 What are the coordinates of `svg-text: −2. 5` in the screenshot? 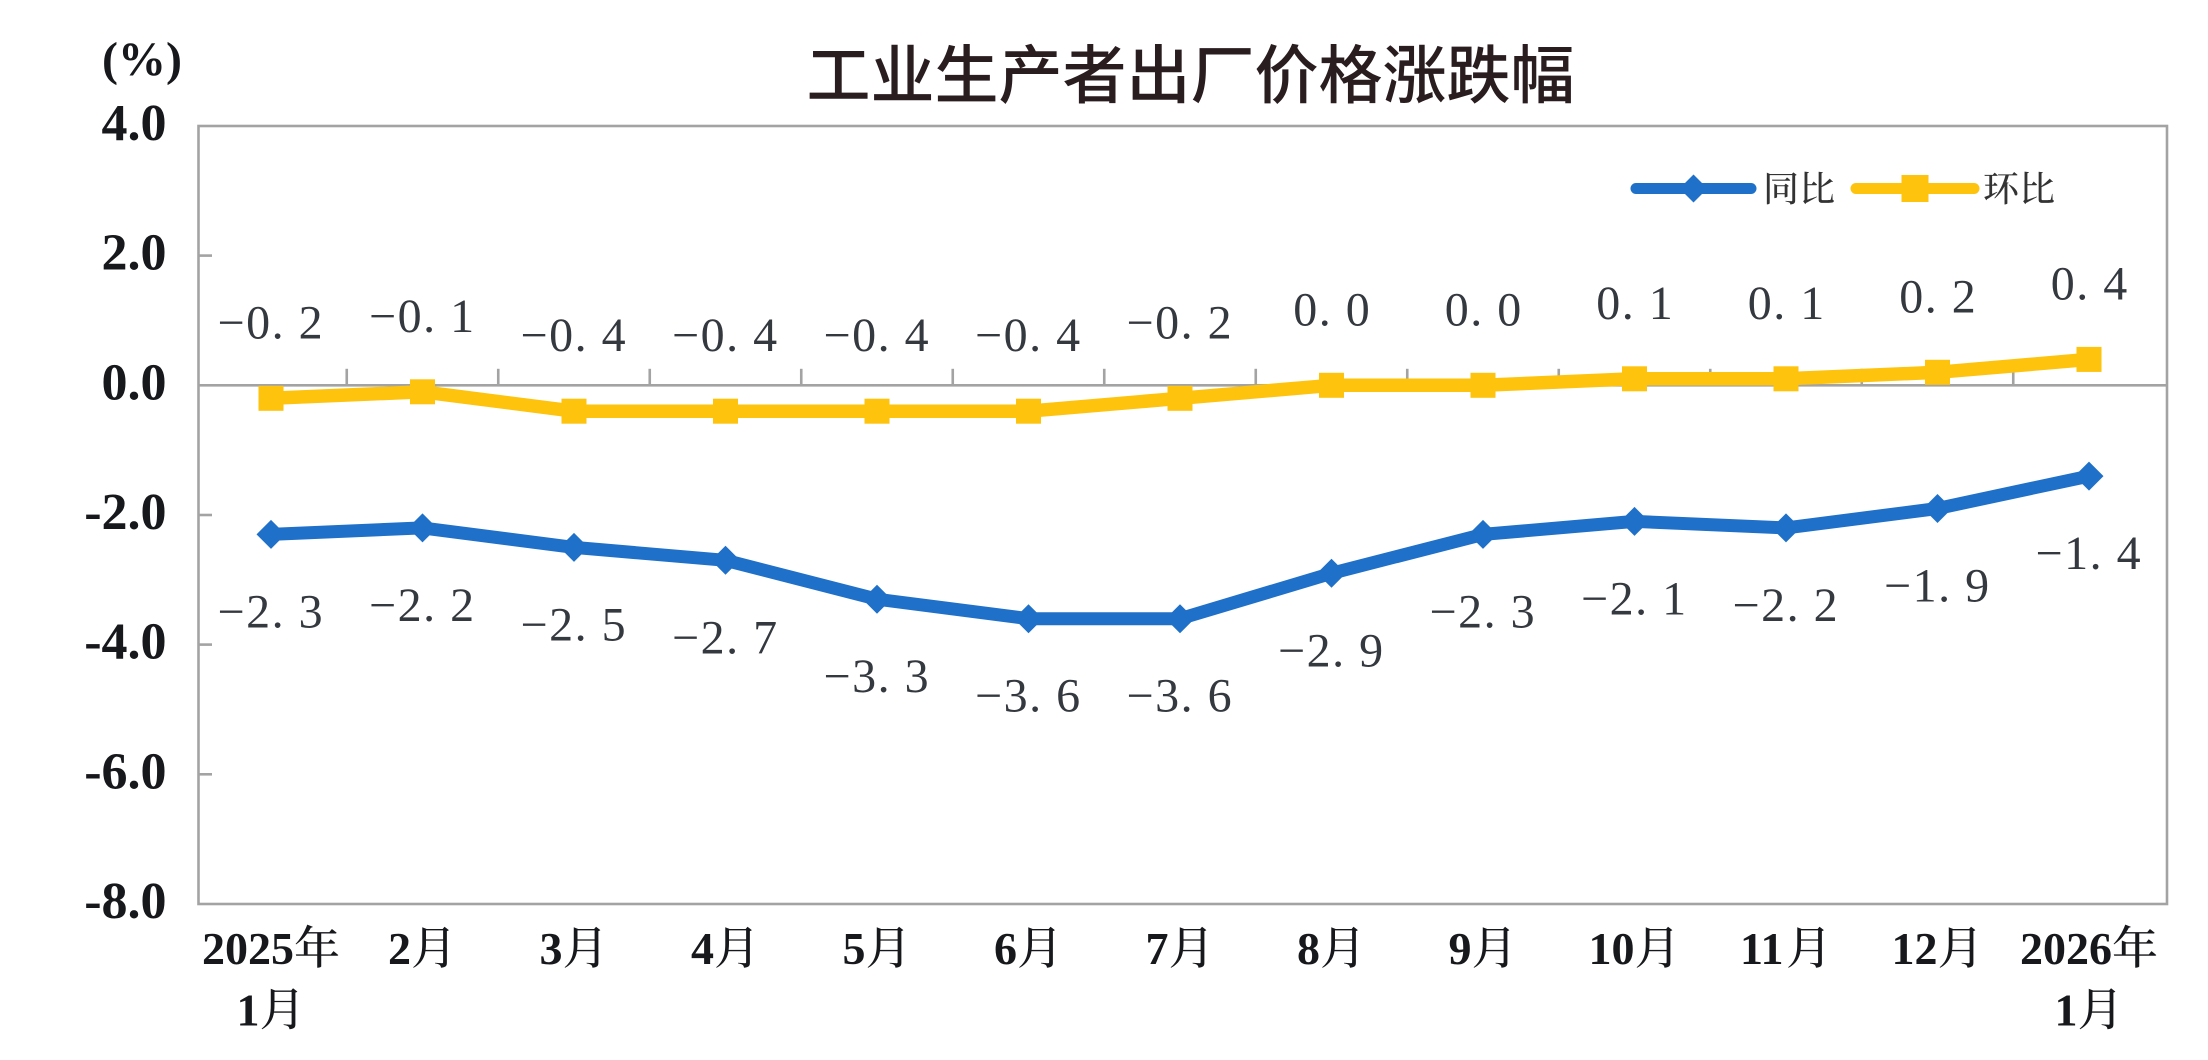 It's located at (574, 624).